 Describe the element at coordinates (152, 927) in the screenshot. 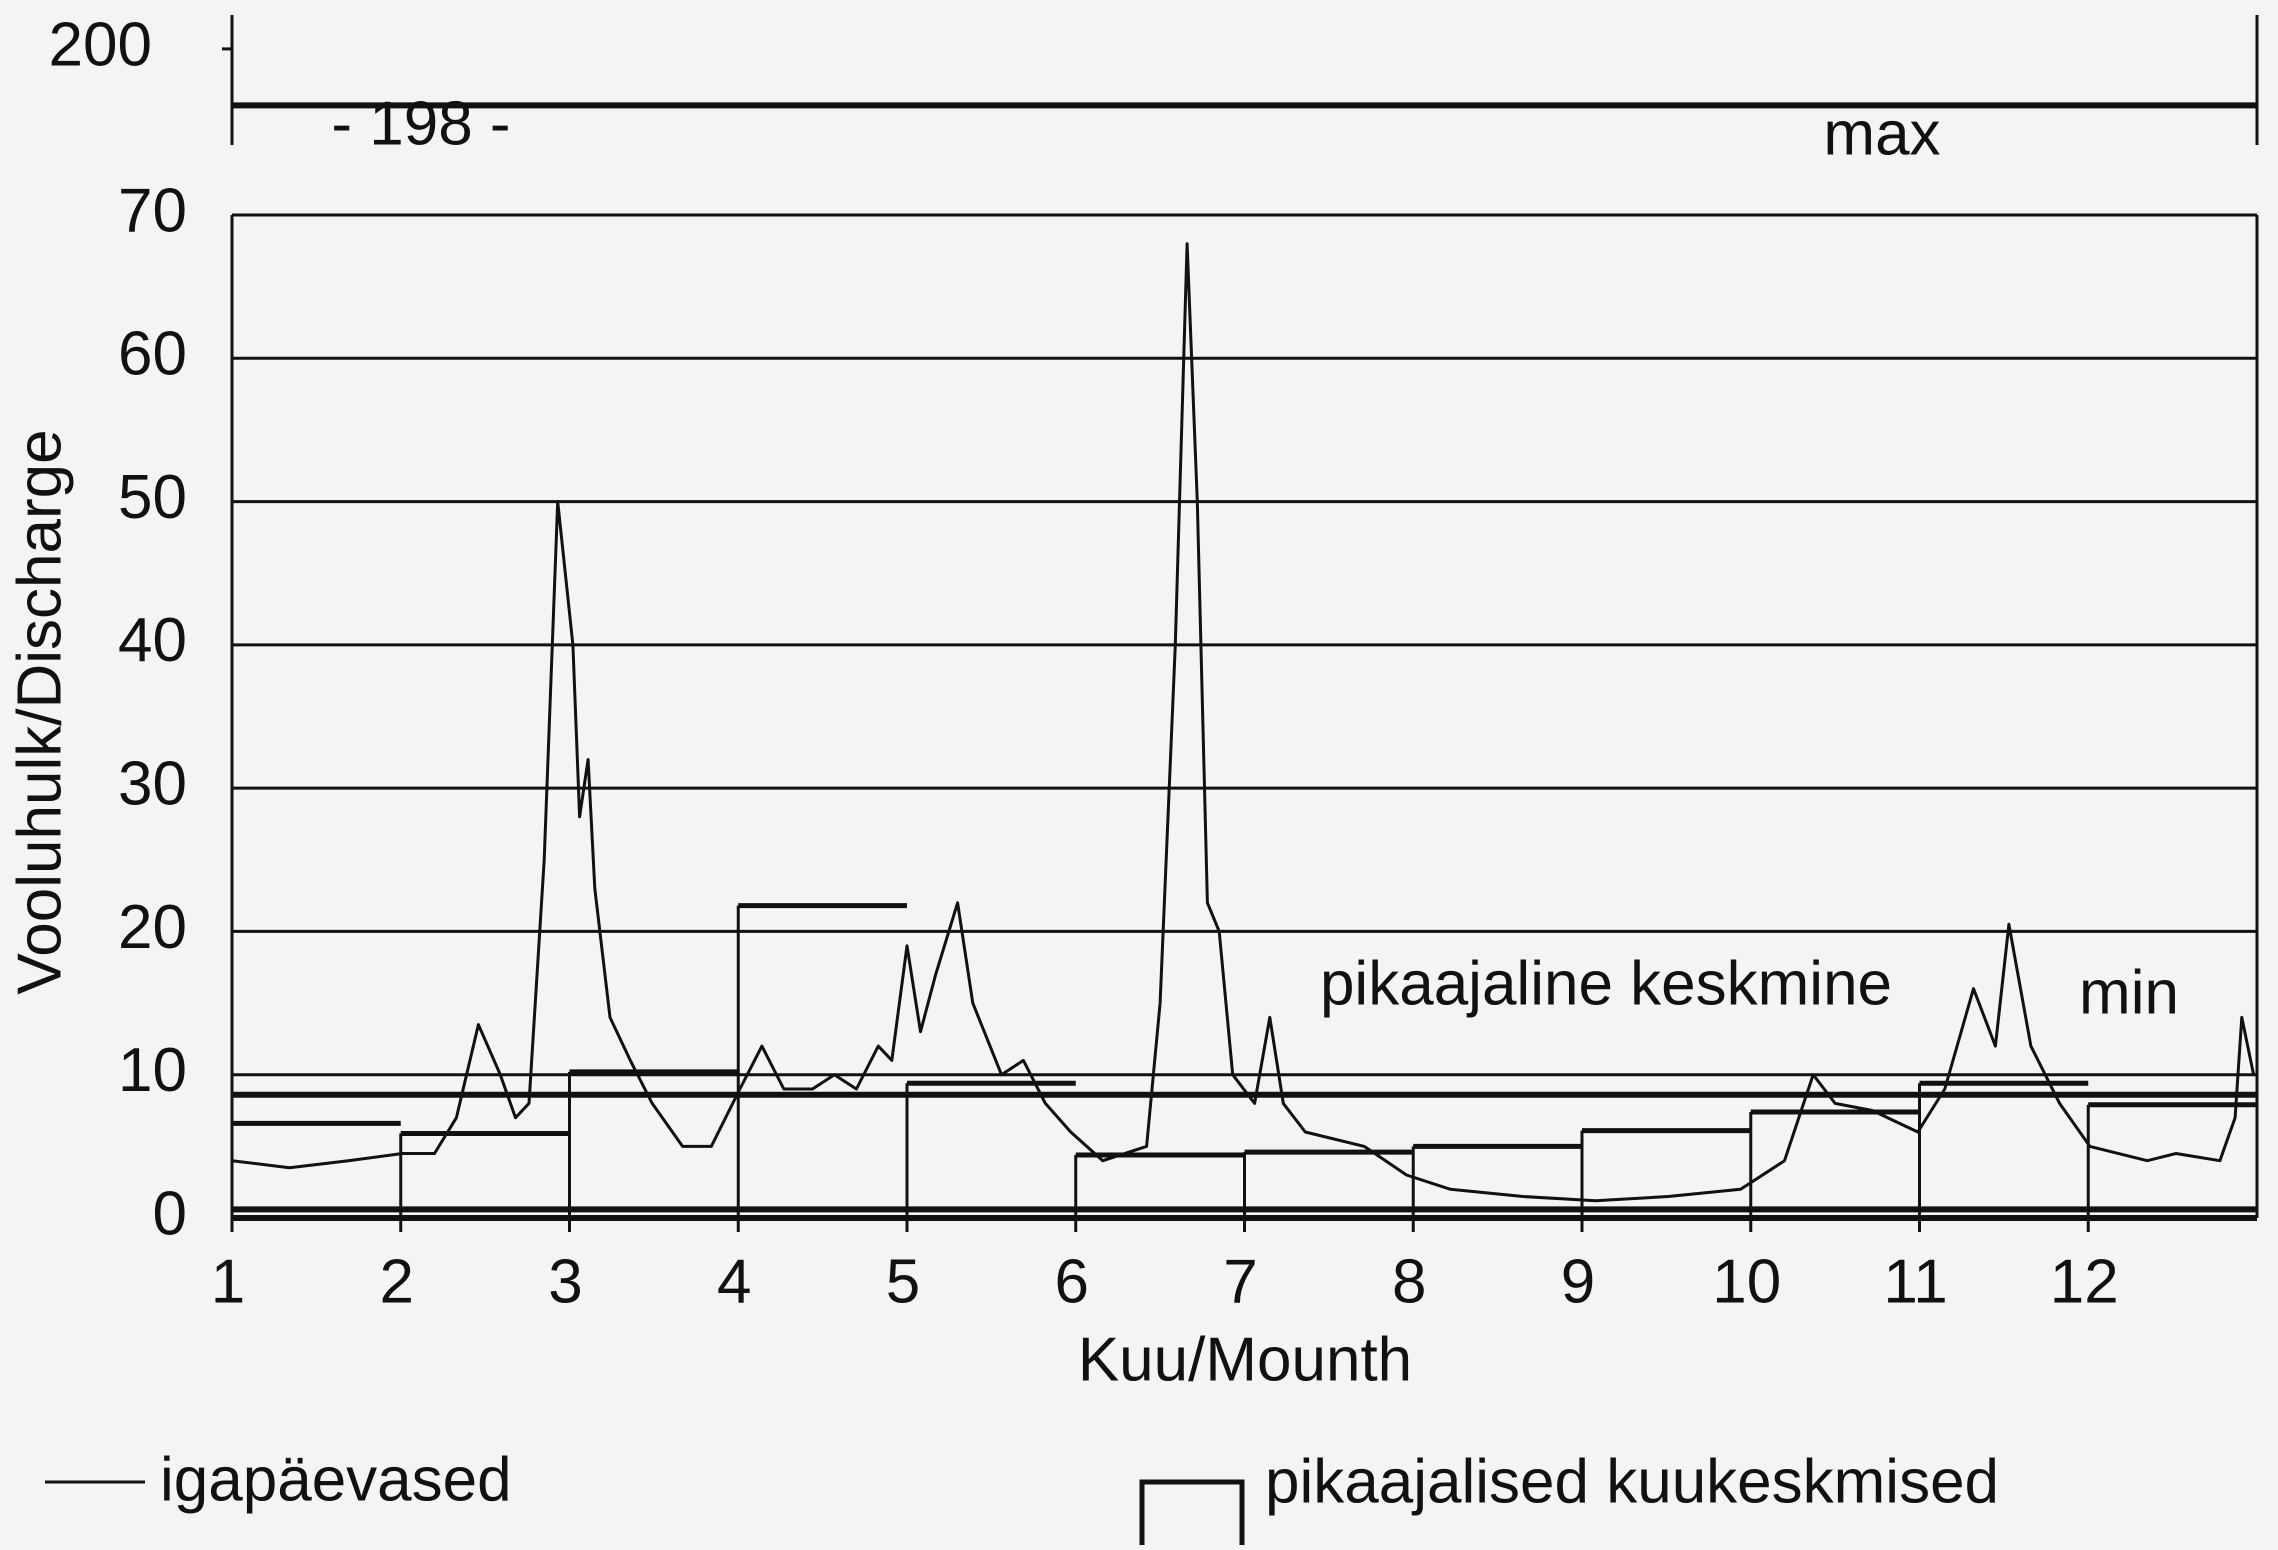

I see `y-tick-label: 20` at that location.